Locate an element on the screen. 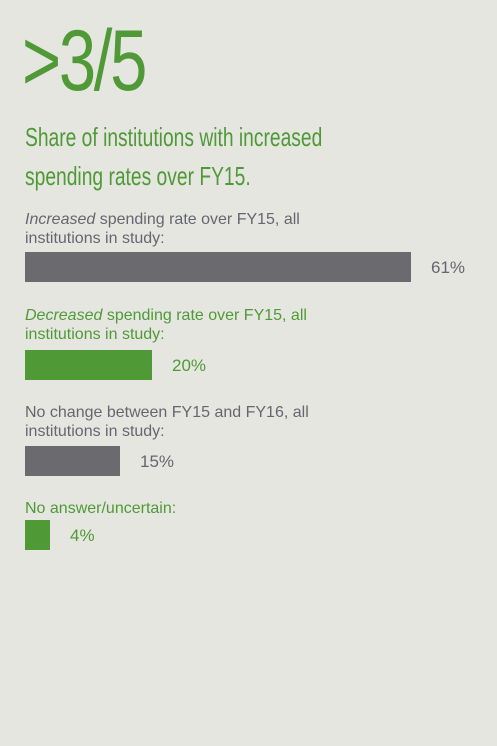 This screenshot has width=497, height=746. bar-value-label-4: 4% is located at coordinates (82, 535).